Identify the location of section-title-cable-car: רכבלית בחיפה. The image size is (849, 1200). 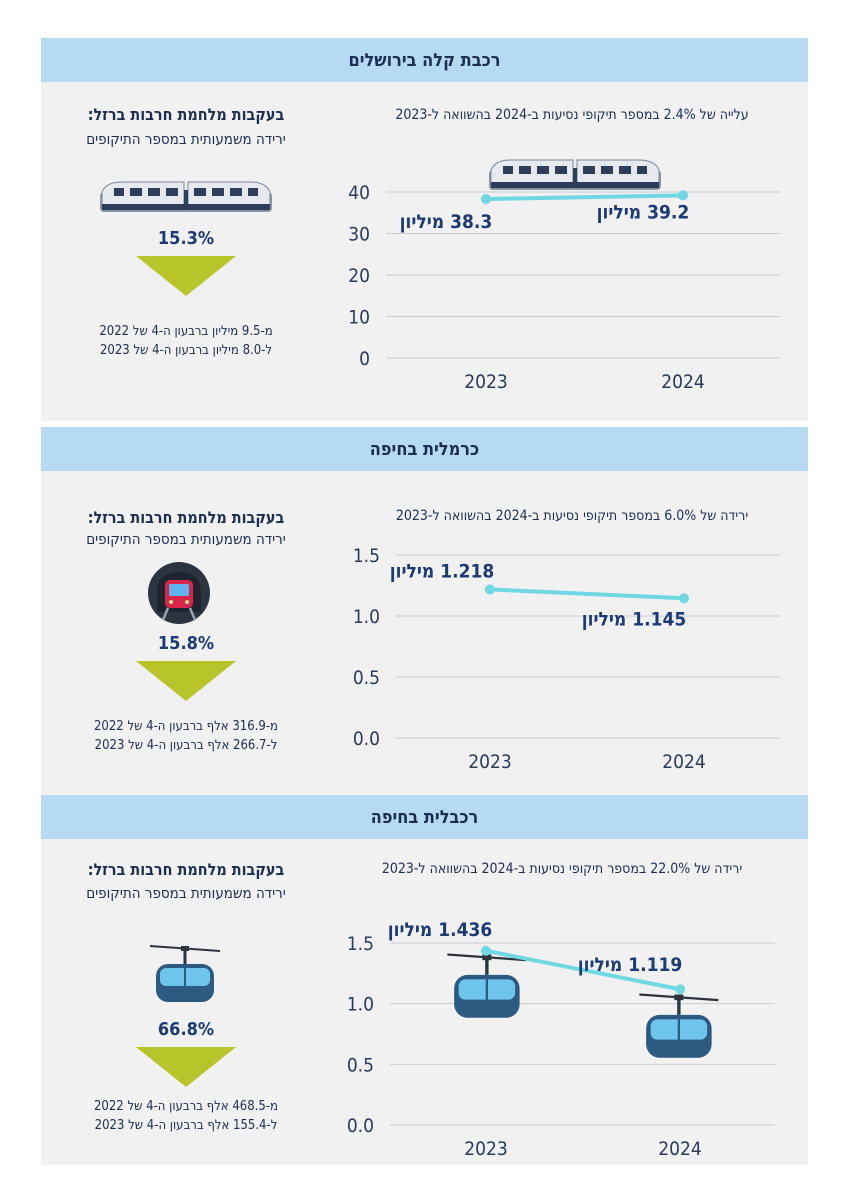
(424, 817).